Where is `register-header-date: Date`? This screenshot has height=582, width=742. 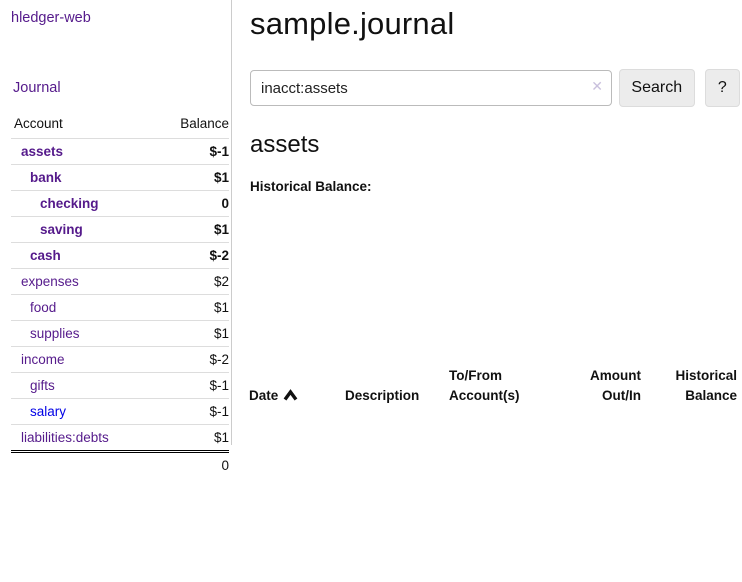
register-header-date: Date is located at coordinates (292, 387).